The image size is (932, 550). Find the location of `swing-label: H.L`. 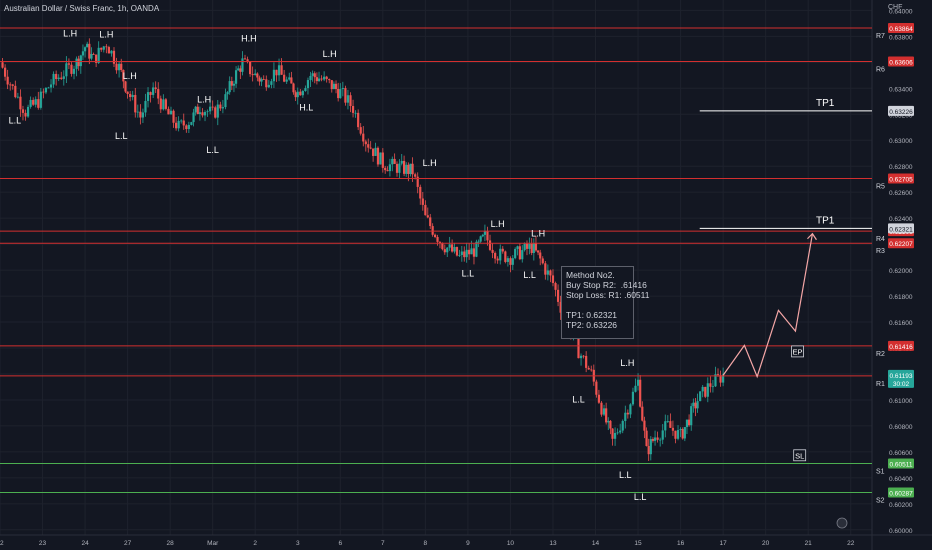

swing-label: H.L is located at coordinates (306, 107).